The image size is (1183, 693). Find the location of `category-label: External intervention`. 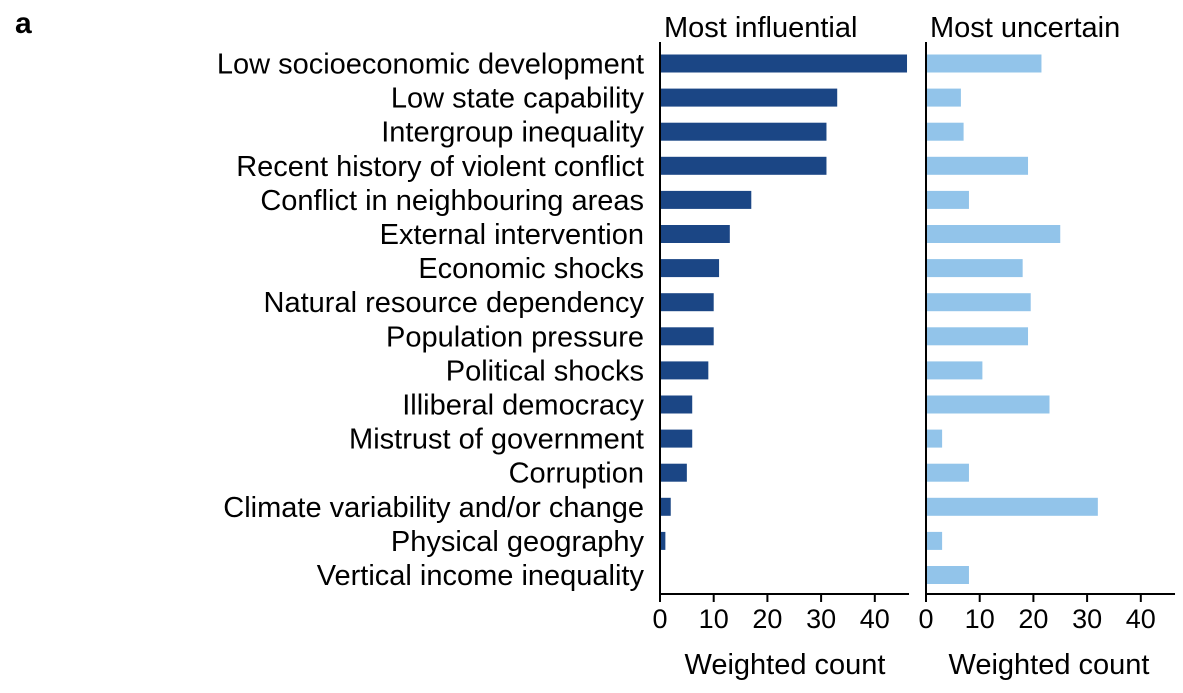

category-label: External intervention is located at coordinates (512, 235).